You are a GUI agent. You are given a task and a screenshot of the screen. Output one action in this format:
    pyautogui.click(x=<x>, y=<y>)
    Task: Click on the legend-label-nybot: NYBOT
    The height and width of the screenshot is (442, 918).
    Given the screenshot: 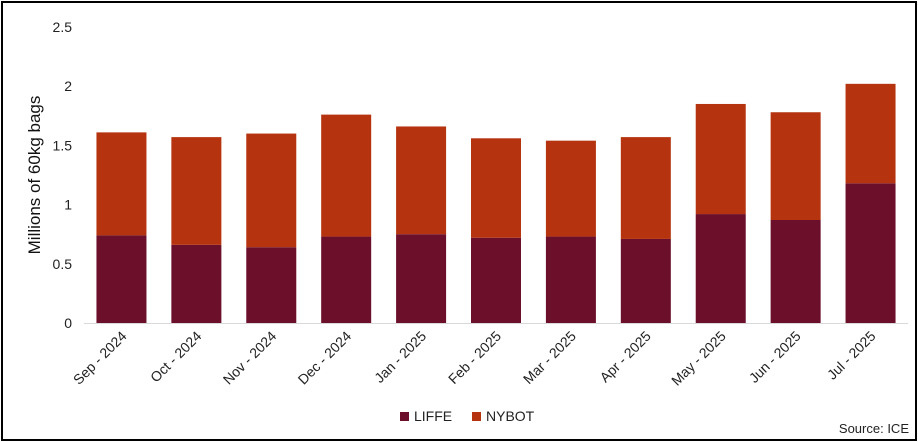 What is the action you would take?
    pyautogui.click(x=510, y=416)
    